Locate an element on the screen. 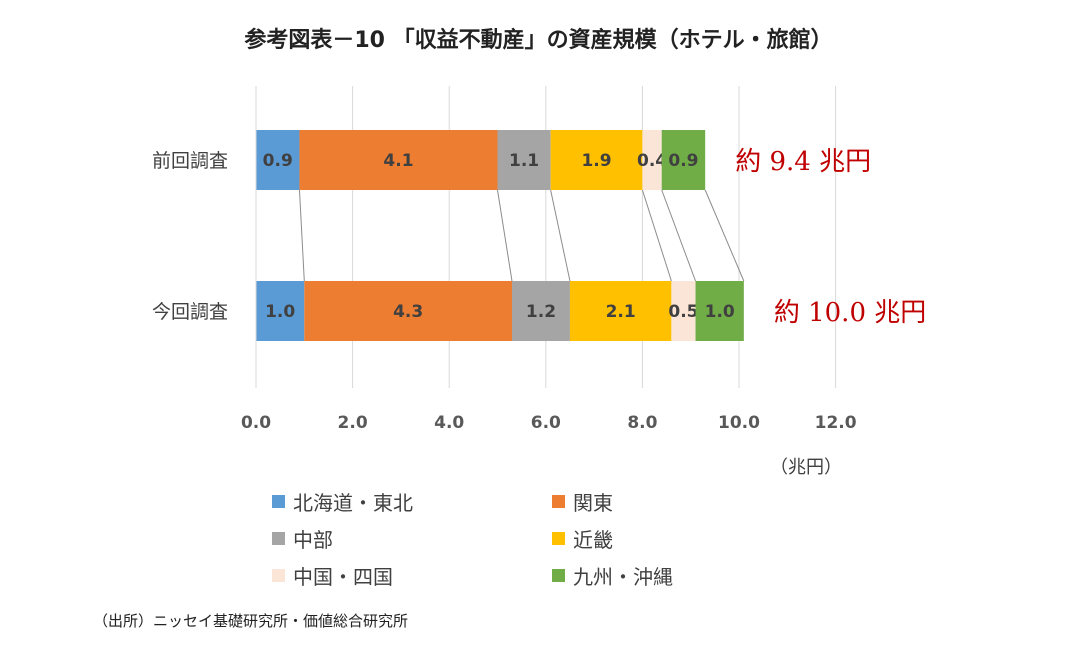 The width and height of the screenshot is (1077, 664). data-label: 2.1 is located at coordinates (621, 312).